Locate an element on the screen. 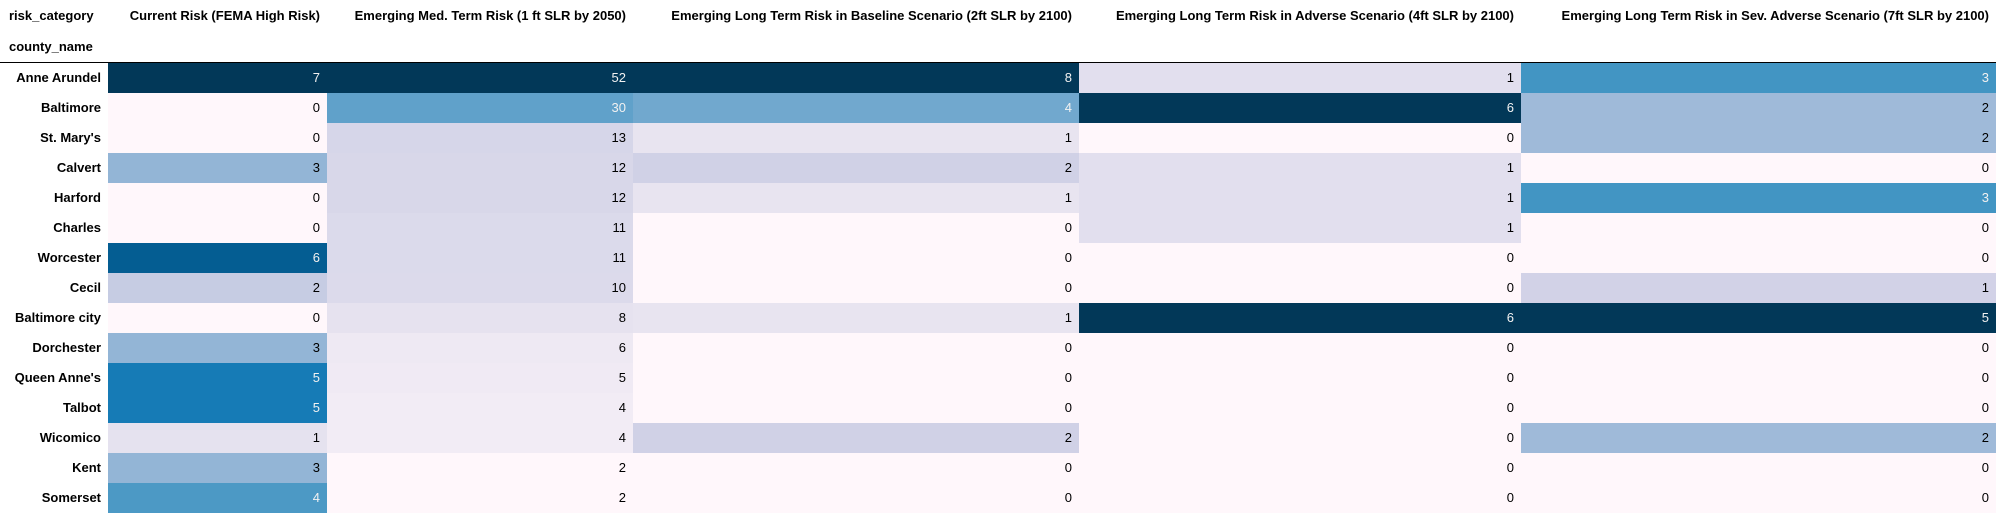 The height and width of the screenshot is (513, 1996). table-row: Baltimore city 0 8 1 6 5 is located at coordinates (998, 318).